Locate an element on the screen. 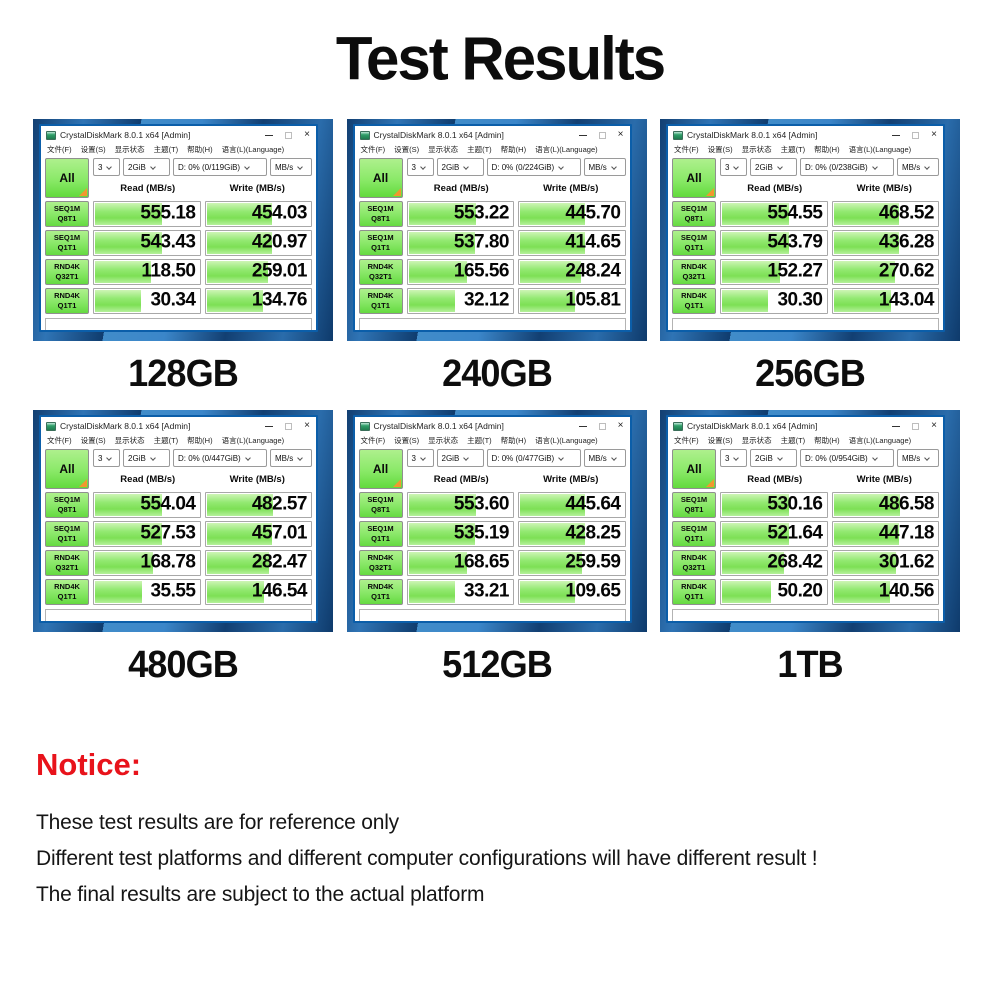 The image size is (1000, 1000). target-drive-select: D: 0% (0/954GiB) is located at coordinates (847, 458).